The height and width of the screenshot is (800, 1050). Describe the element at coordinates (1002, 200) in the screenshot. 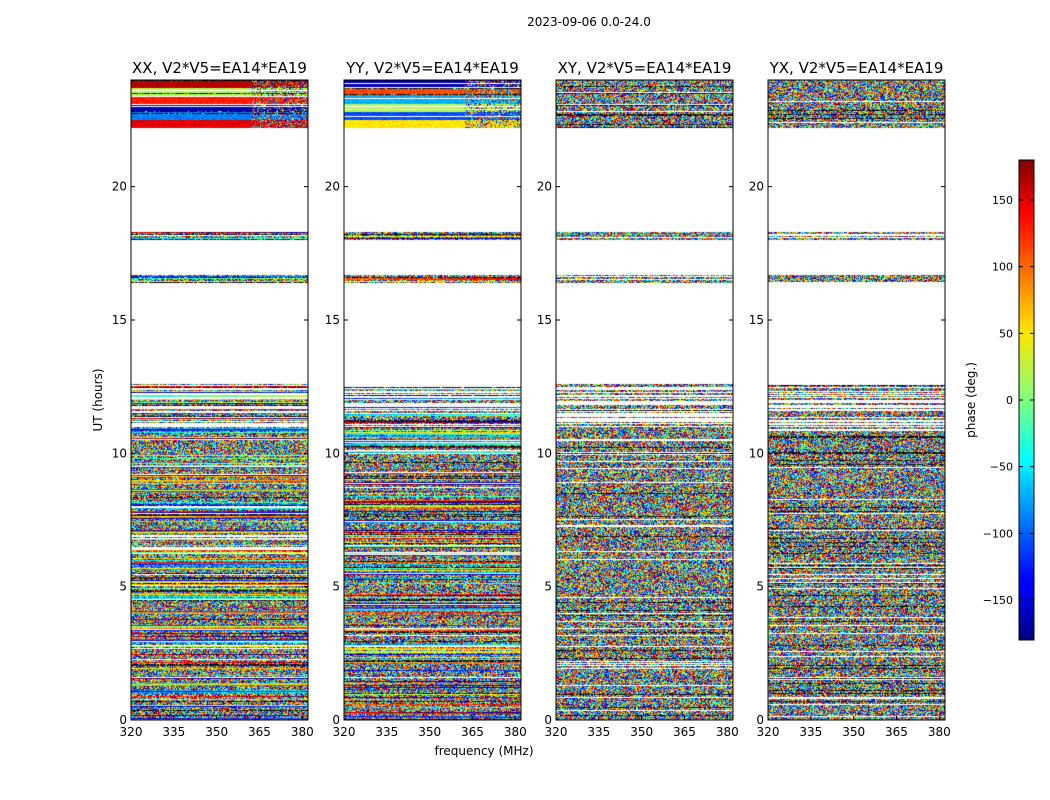

I see `colorbar-tick-label: 150` at that location.